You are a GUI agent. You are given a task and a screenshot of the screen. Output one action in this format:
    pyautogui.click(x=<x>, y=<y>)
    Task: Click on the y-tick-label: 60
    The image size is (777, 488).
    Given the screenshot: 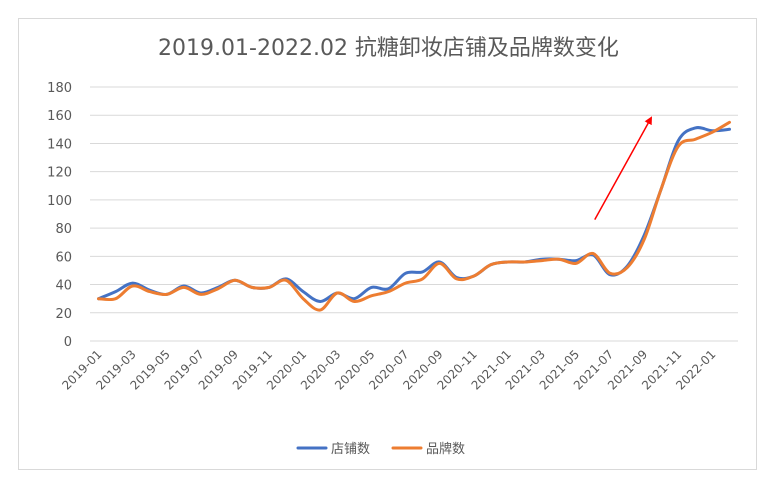 What is the action you would take?
    pyautogui.click(x=63, y=257)
    